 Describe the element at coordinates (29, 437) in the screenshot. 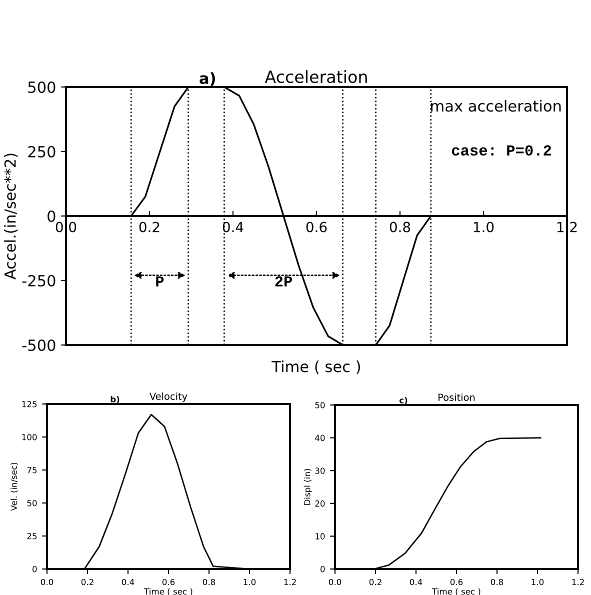

I see `y-tick-label: 100` at that location.